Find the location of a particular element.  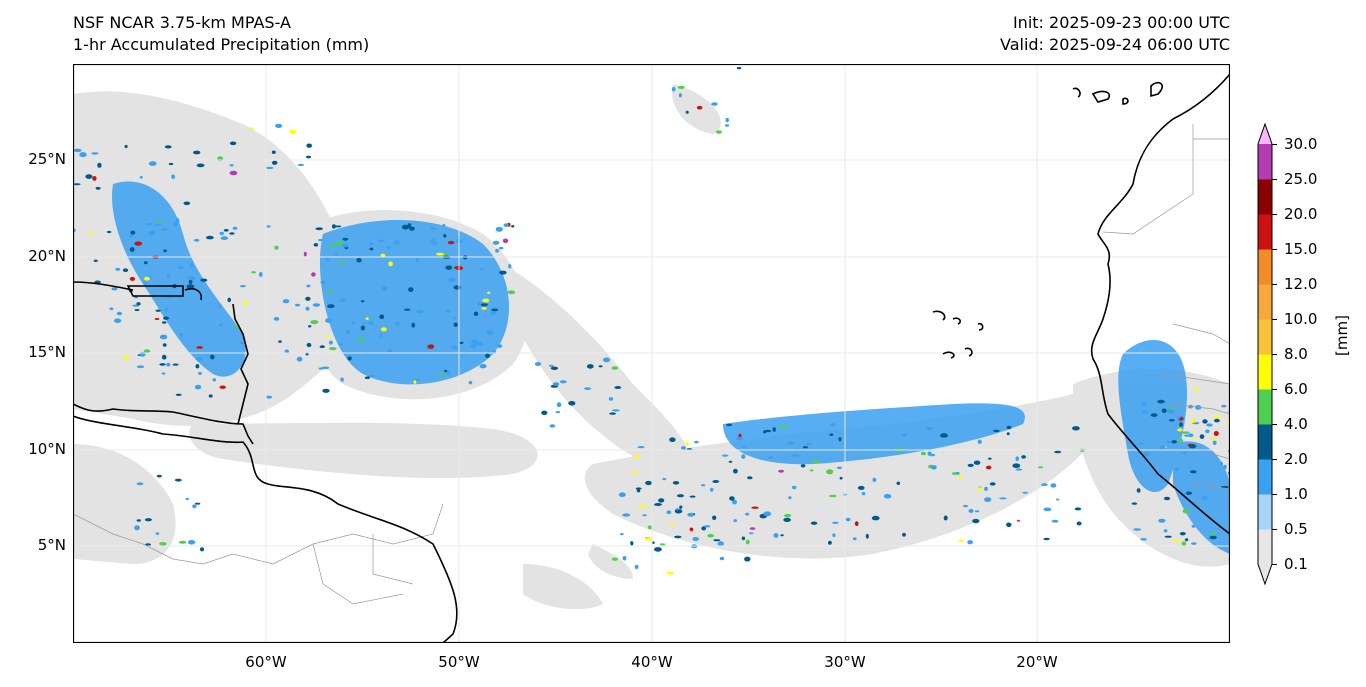

colorbar-tick-label: 4.0 is located at coordinates (1296, 424).